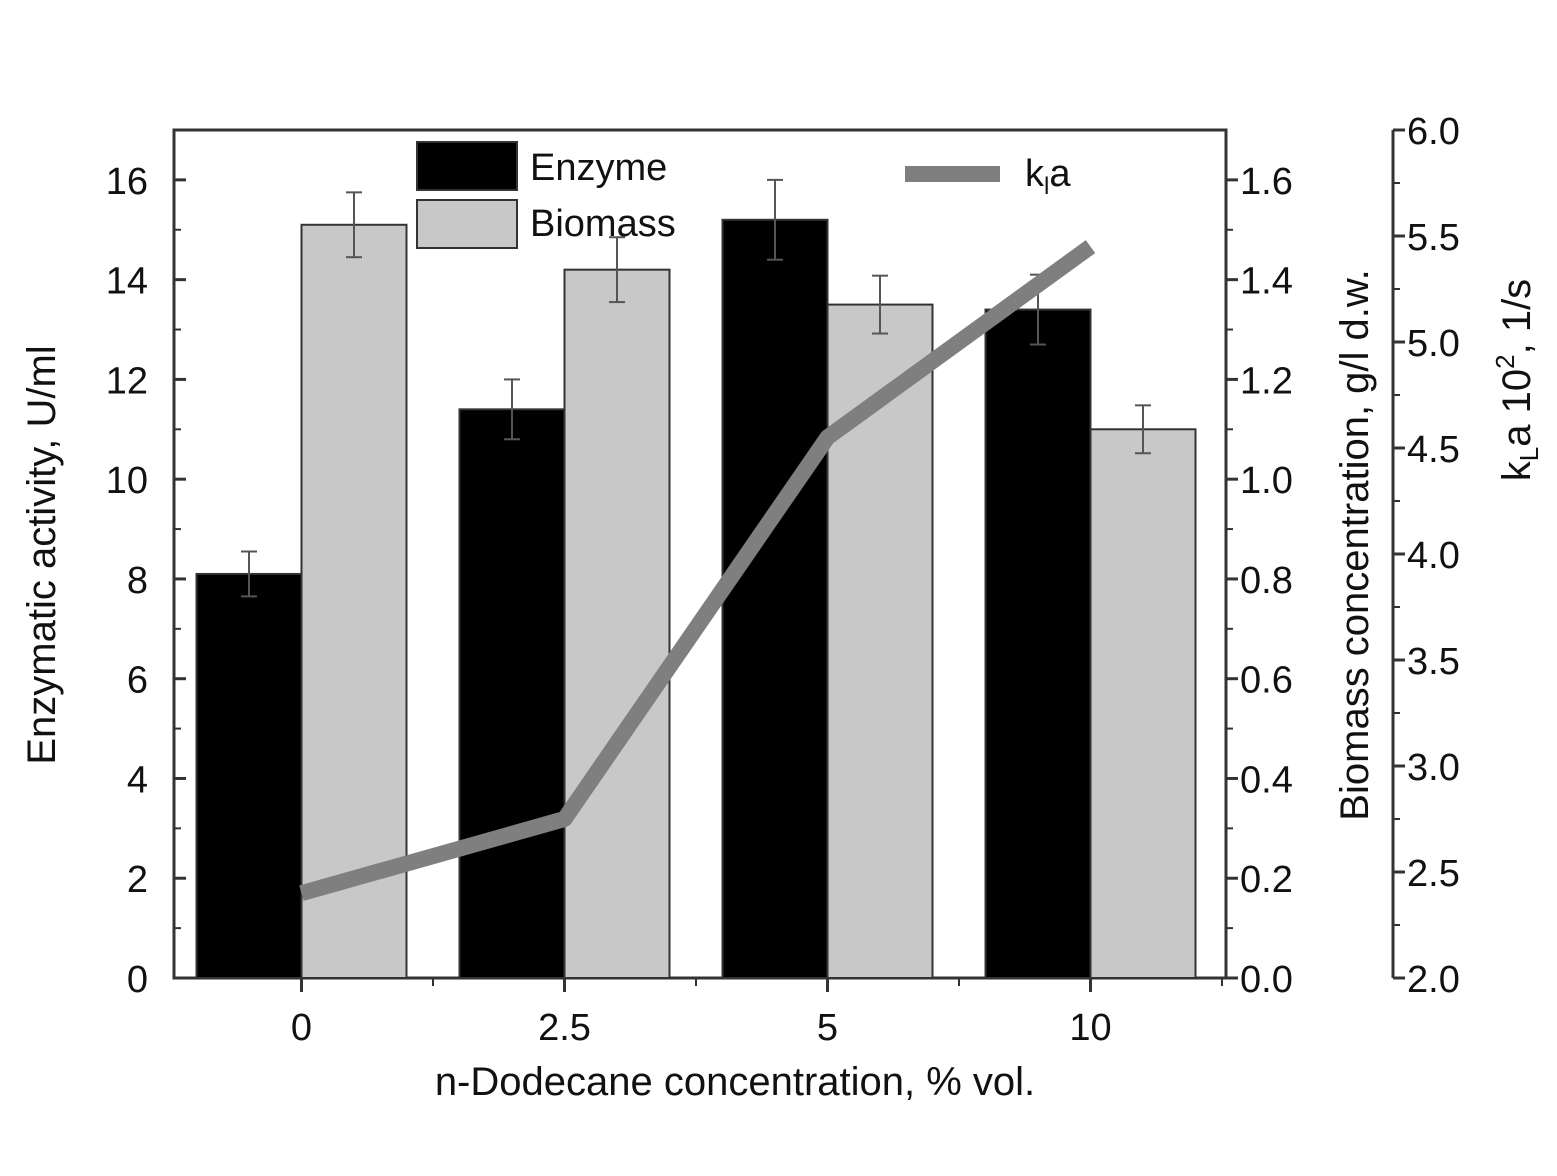  I want to click on legend-enzyme-swatch, so click(467, 166).